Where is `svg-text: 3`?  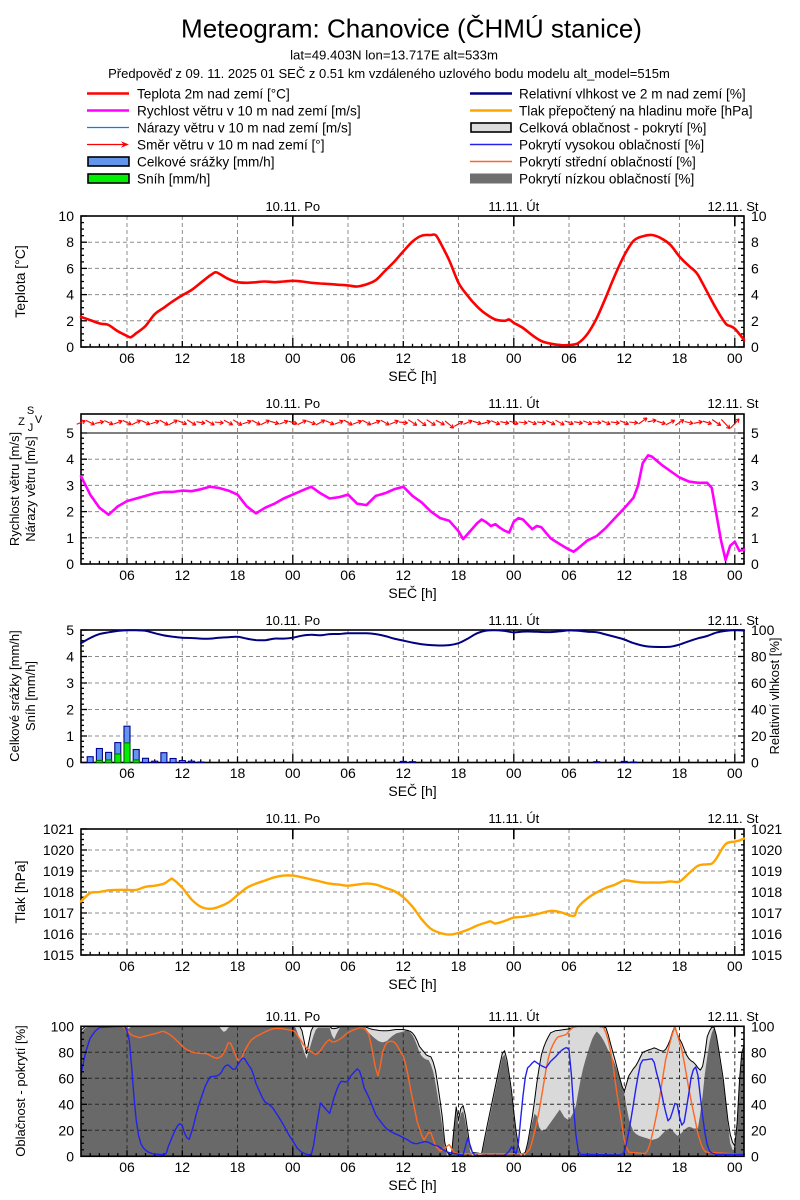
svg-text: 3 is located at coordinates (70, 485).